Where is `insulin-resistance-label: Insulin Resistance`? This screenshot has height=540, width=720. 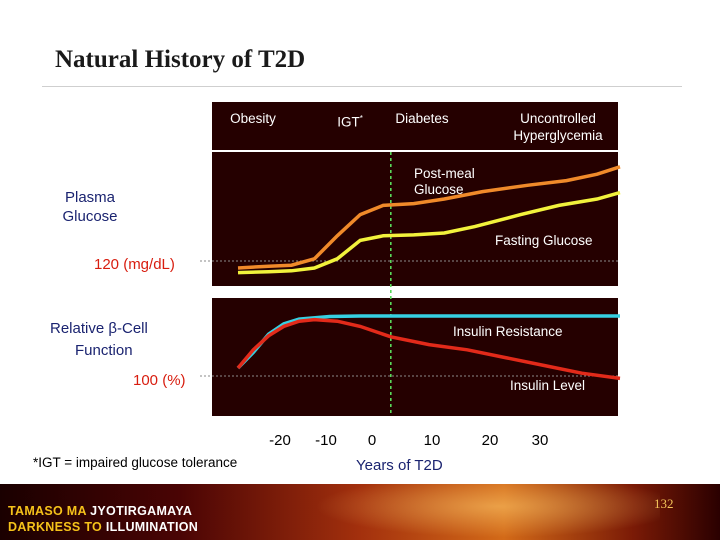 insulin-resistance-label: Insulin Resistance is located at coordinates (508, 331).